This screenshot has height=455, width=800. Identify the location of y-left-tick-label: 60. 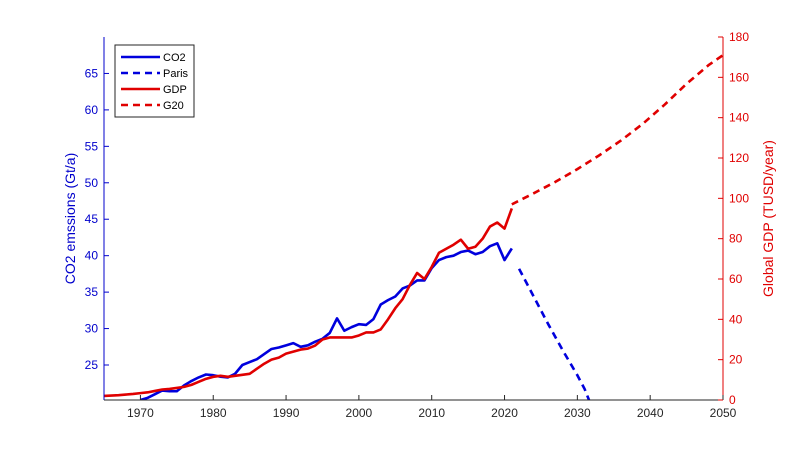
(92, 110).